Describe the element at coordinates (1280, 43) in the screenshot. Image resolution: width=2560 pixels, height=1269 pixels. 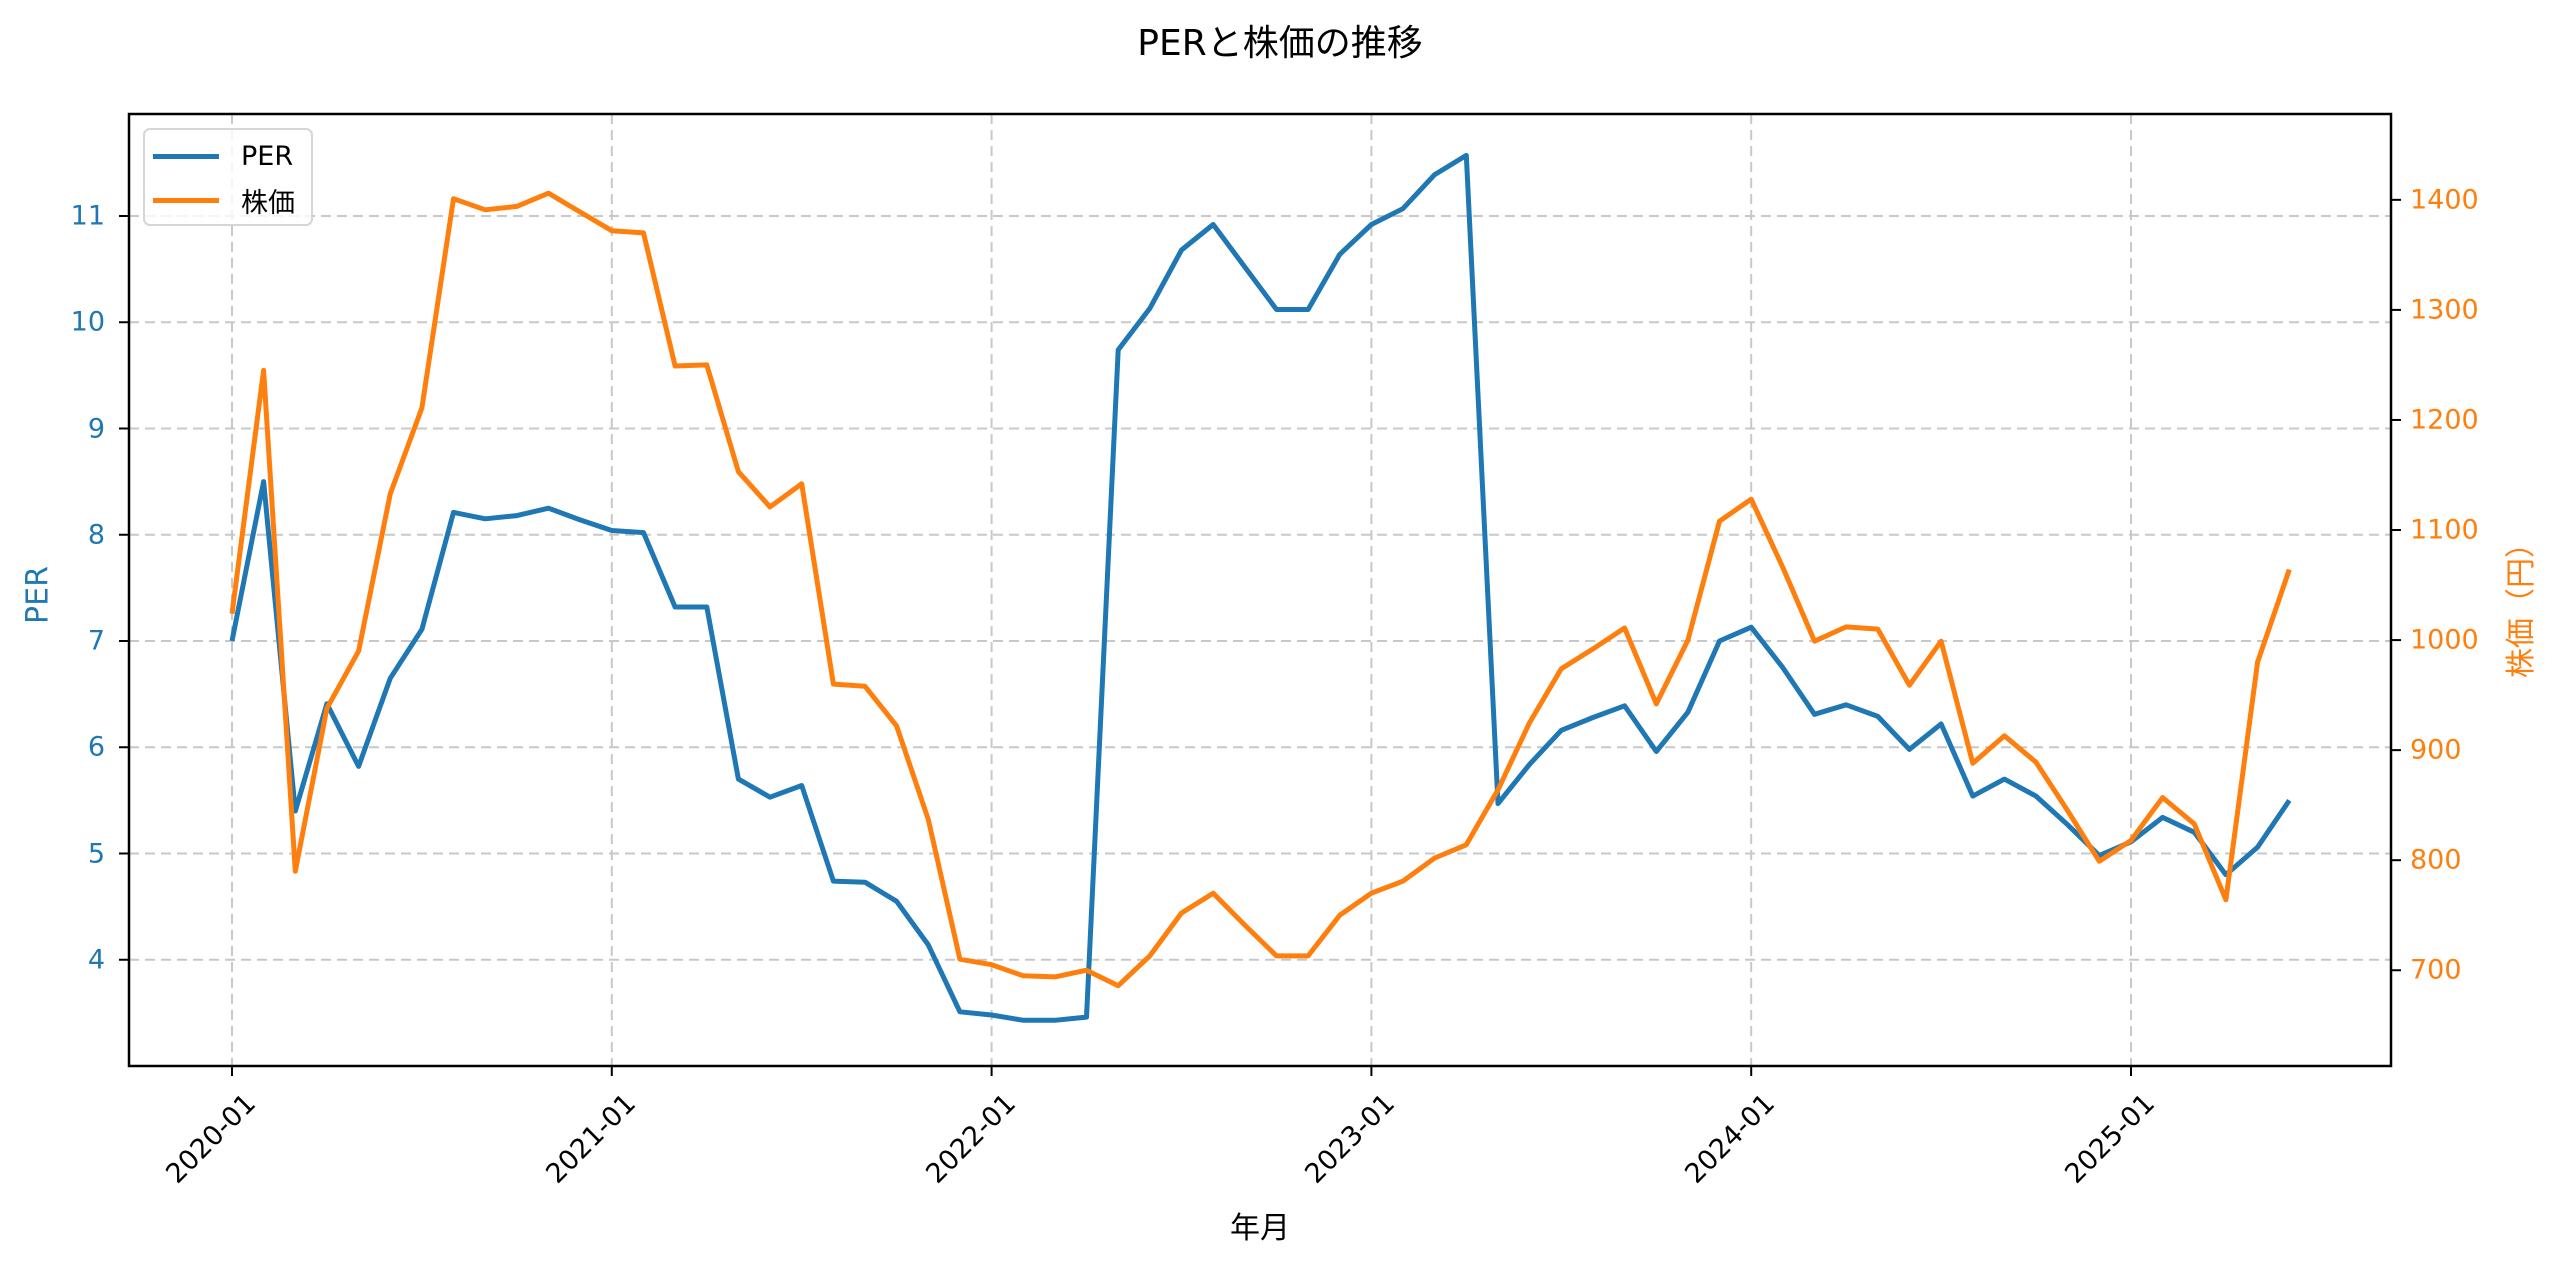
I see `chart-title: PERと株価の推移` at that location.